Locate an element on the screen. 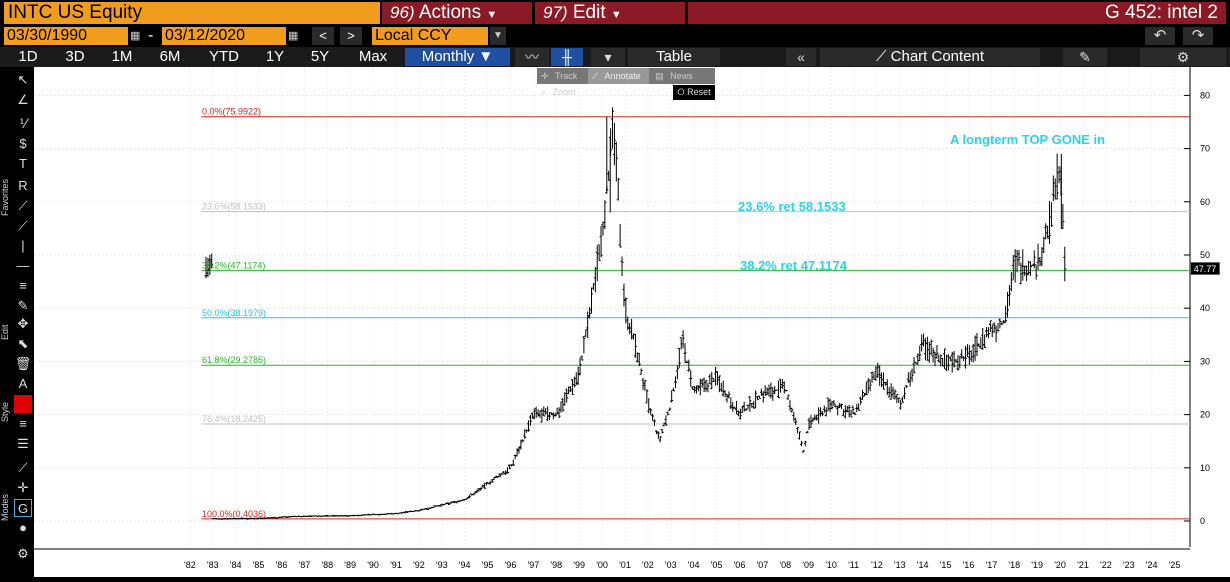  draw-line-icon: ∠ is located at coordinates (23, 99).